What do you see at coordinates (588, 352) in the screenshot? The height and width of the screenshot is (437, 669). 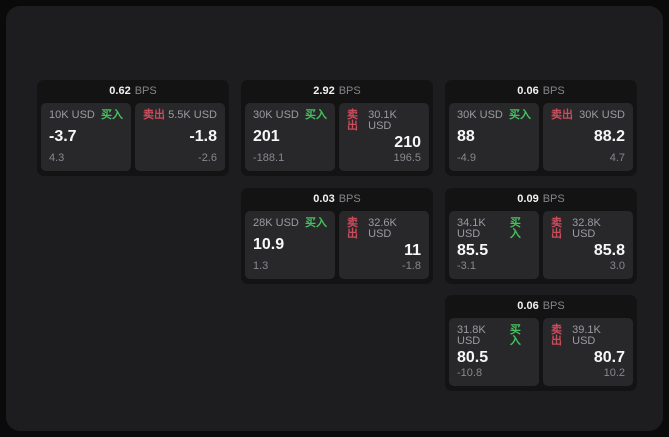 I see `sell-panel: 卖出 39.1K USD 80.7 10.2` at bounding box center [588, 352].